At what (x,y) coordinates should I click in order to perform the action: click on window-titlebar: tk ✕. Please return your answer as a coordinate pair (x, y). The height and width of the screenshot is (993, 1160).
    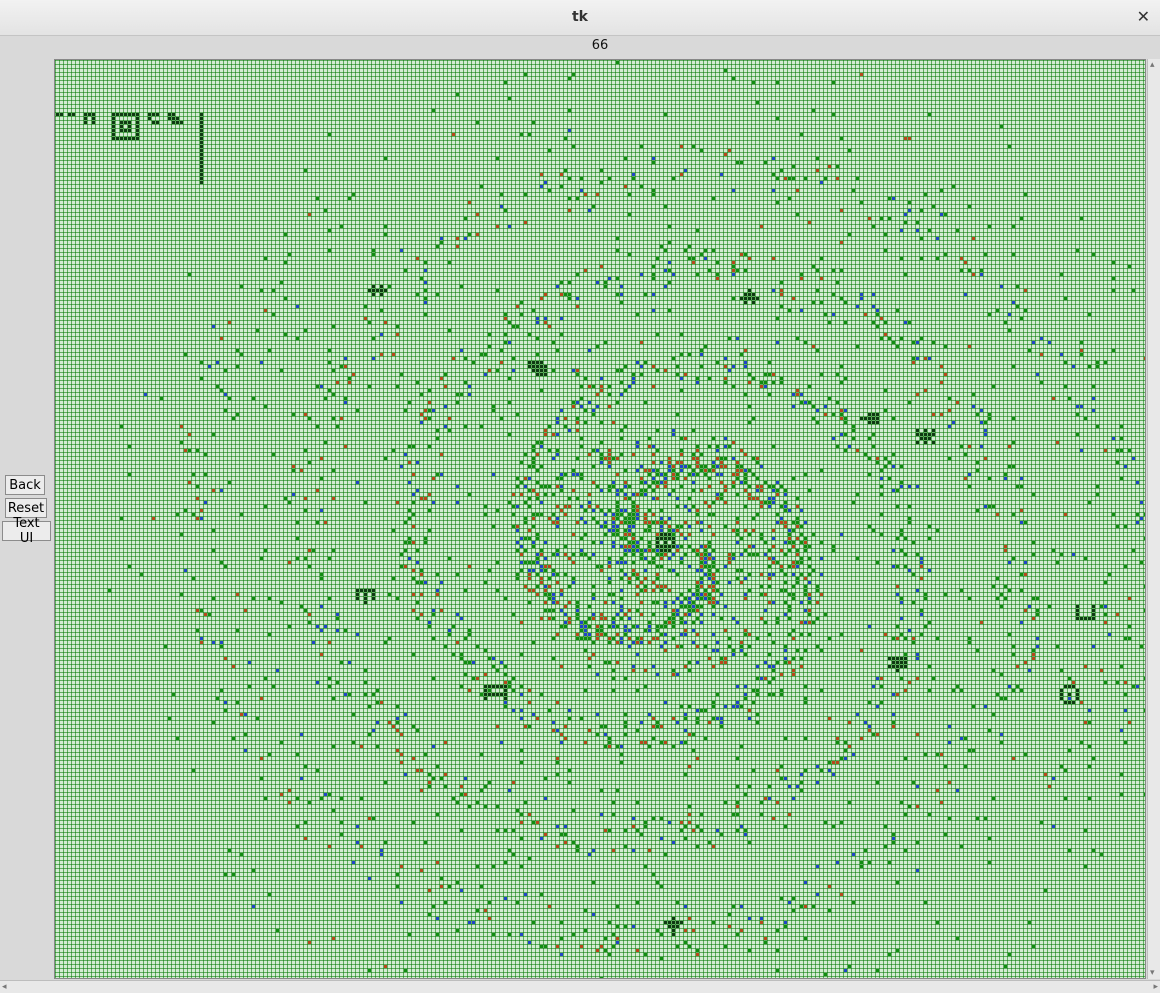
    Looking at the image, I should click on (580, 18).